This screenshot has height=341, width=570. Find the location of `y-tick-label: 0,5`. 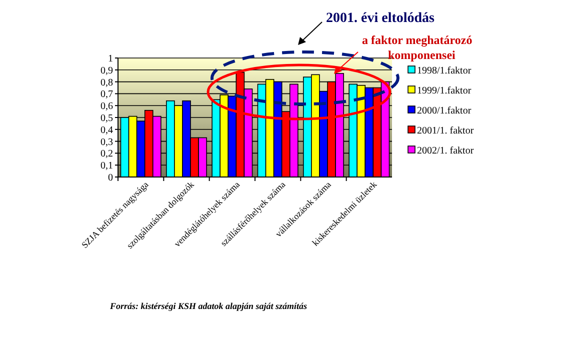

y-tick-label: 0,5 is located at coordinates (106, 118).